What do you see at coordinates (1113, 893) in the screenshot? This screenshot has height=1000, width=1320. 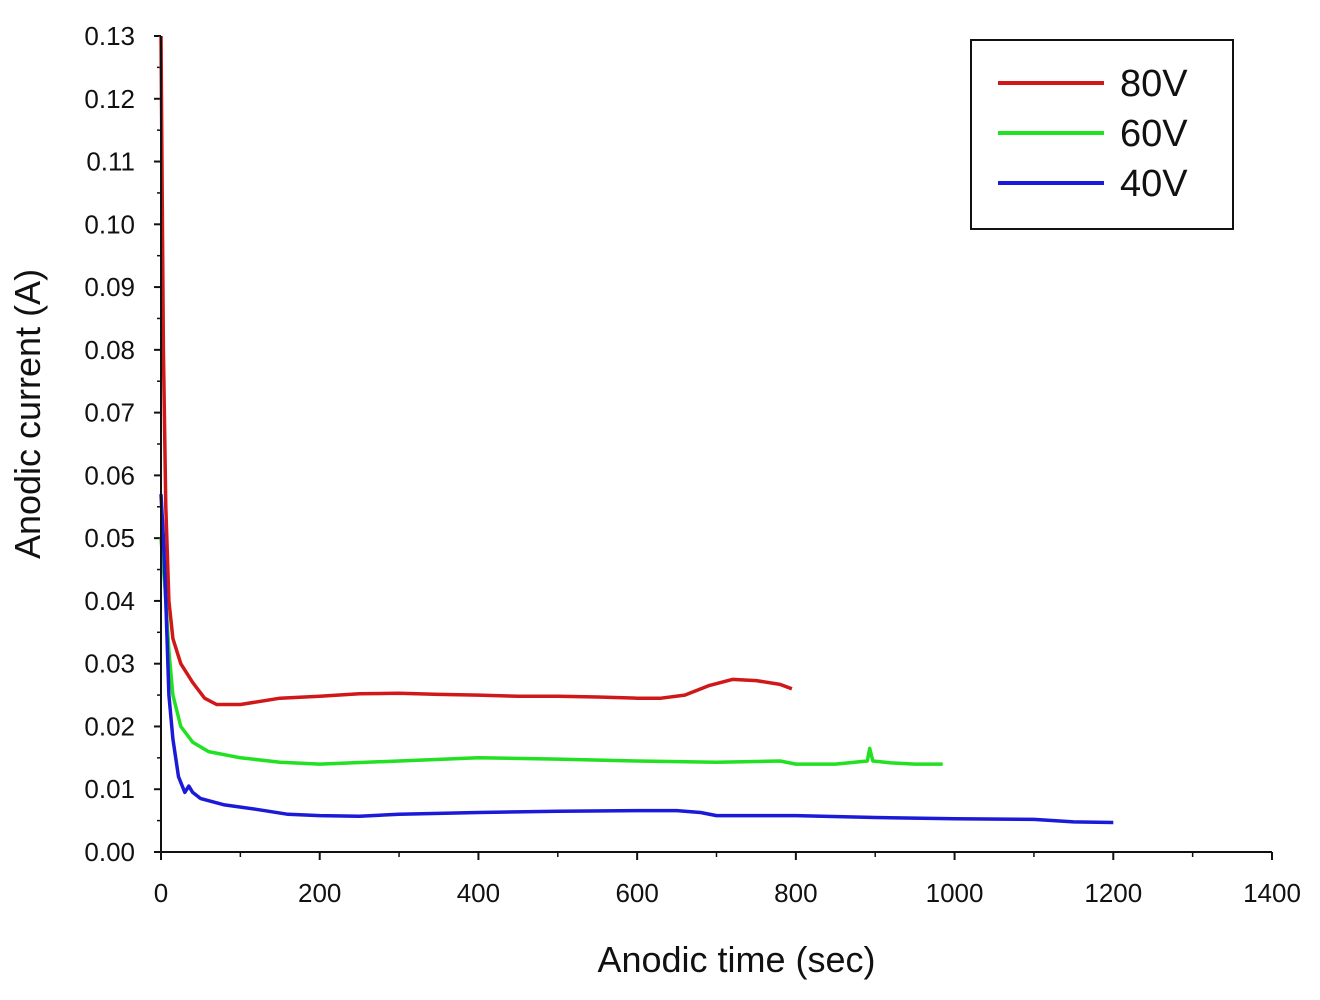 I see `x-tick-label: 1200` at bounding box center [1113, 893].